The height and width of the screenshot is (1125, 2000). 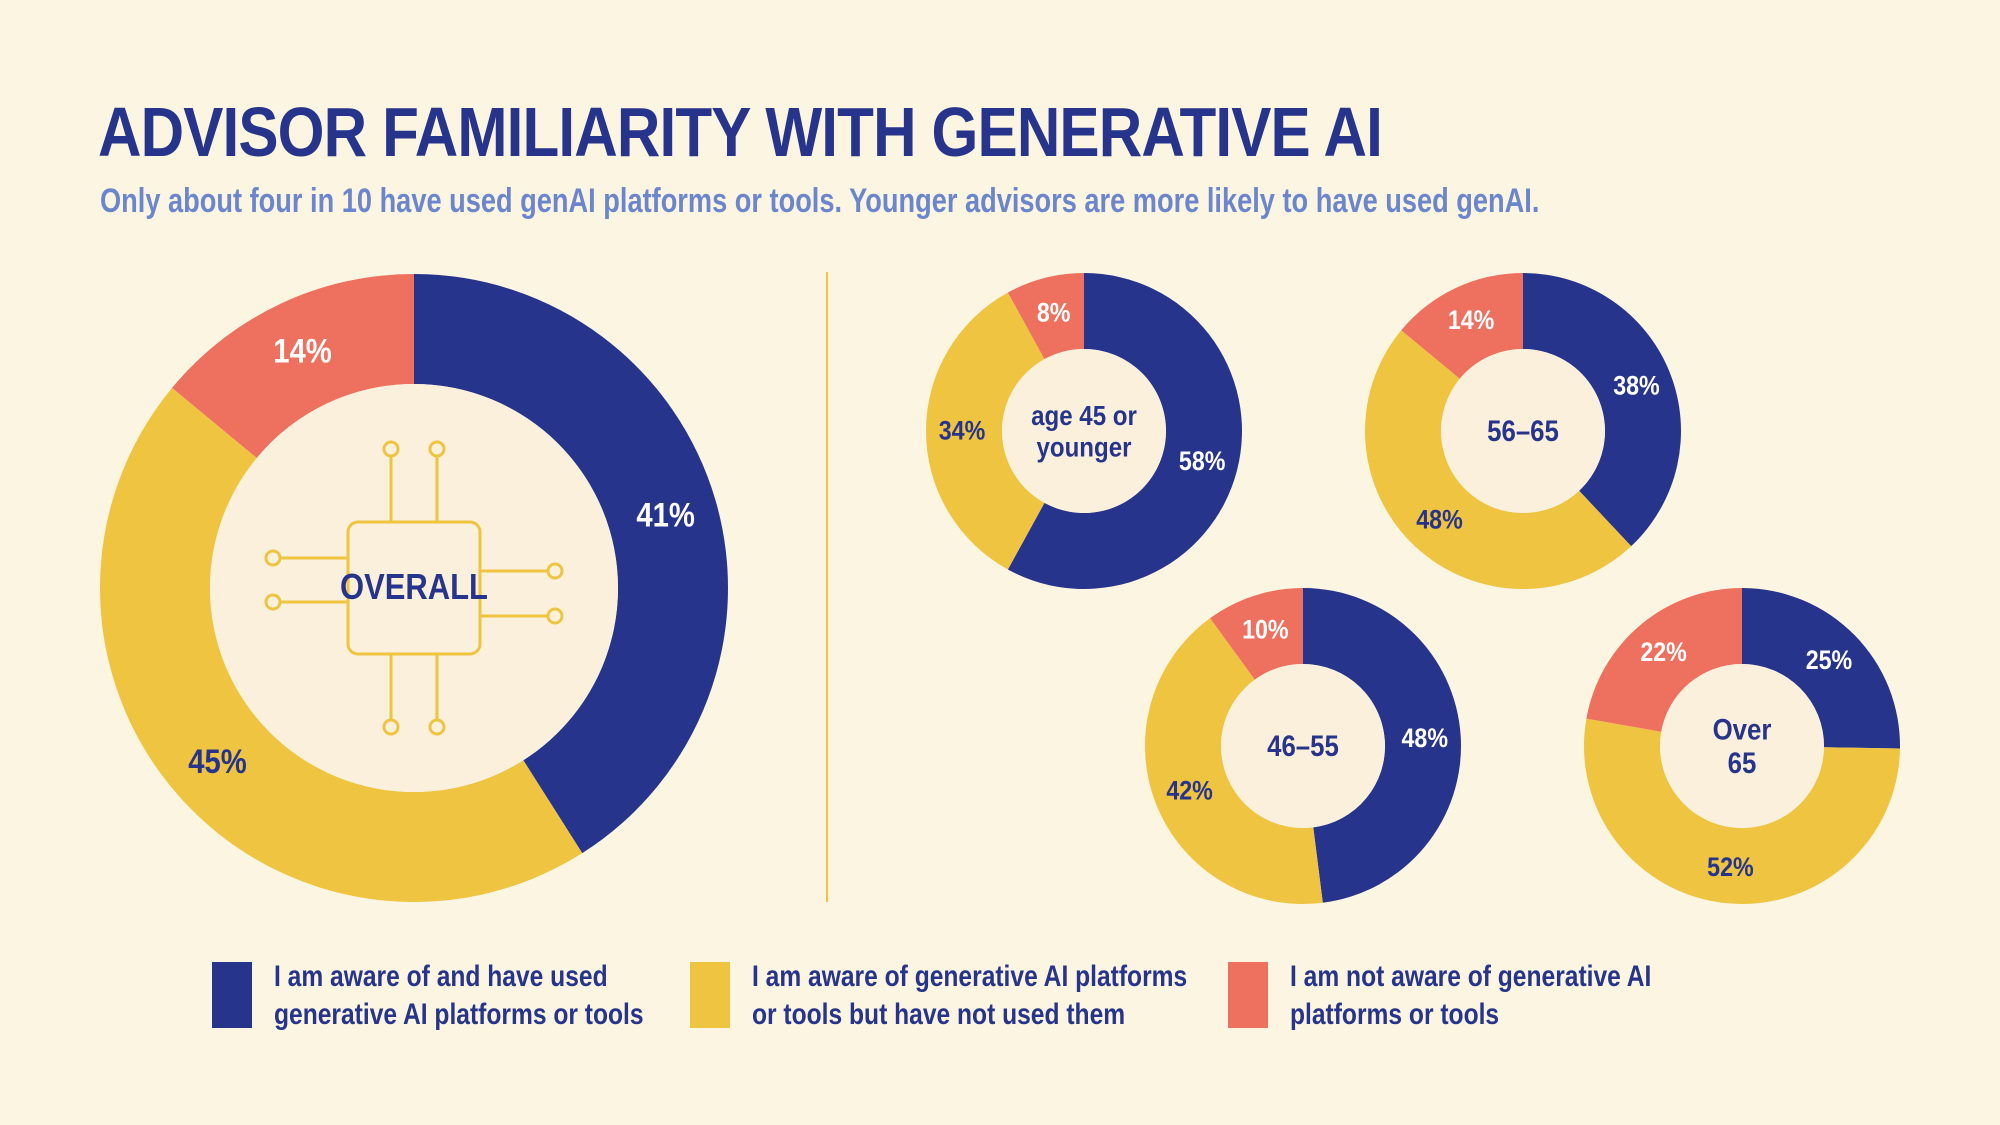 I want to click on data-label-over65-used: 25%, so click(x=1829, y=660).